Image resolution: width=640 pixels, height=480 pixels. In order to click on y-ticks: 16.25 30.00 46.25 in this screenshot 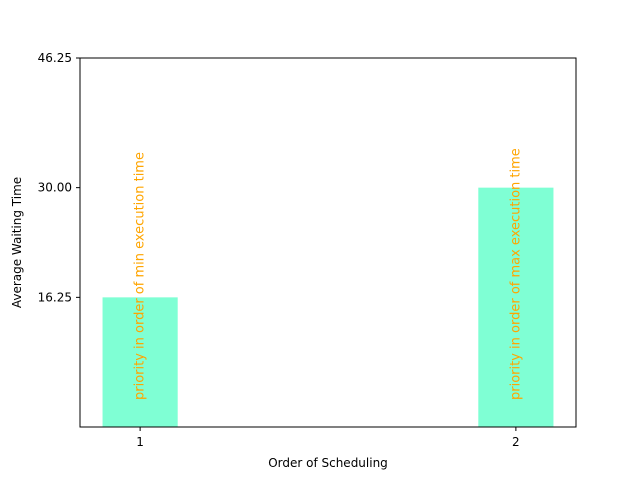, I will do `click(59, 177)`.